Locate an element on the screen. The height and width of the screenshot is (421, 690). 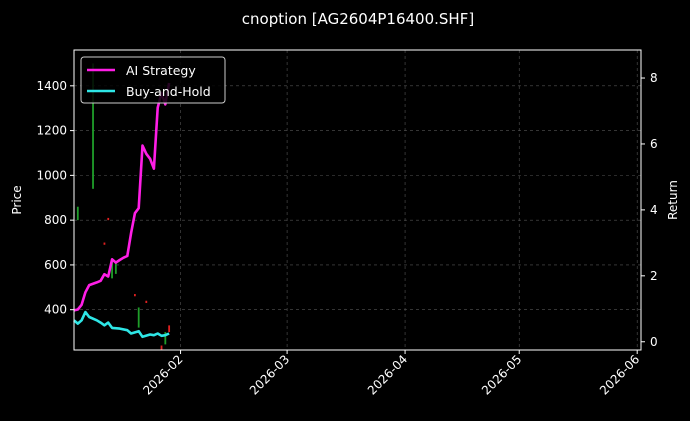
y-right-tick-label: 4 is located at coordinates (654, 210).